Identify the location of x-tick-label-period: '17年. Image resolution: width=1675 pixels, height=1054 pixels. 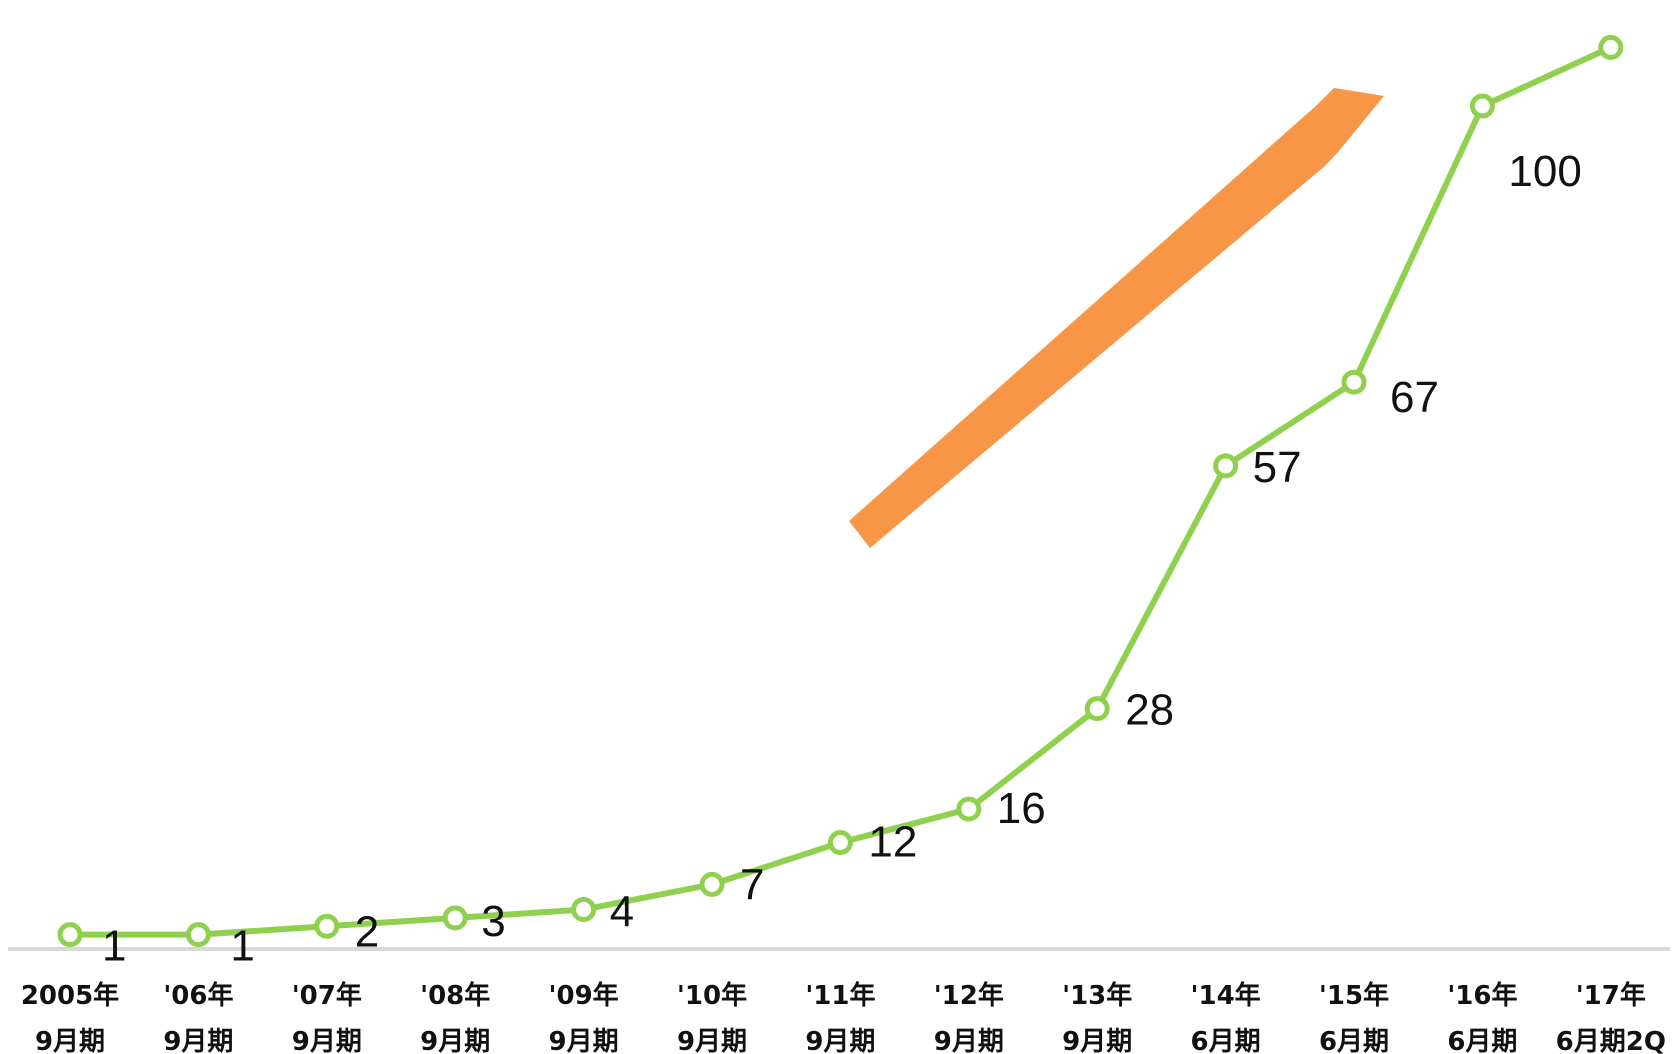
(1611, 995).